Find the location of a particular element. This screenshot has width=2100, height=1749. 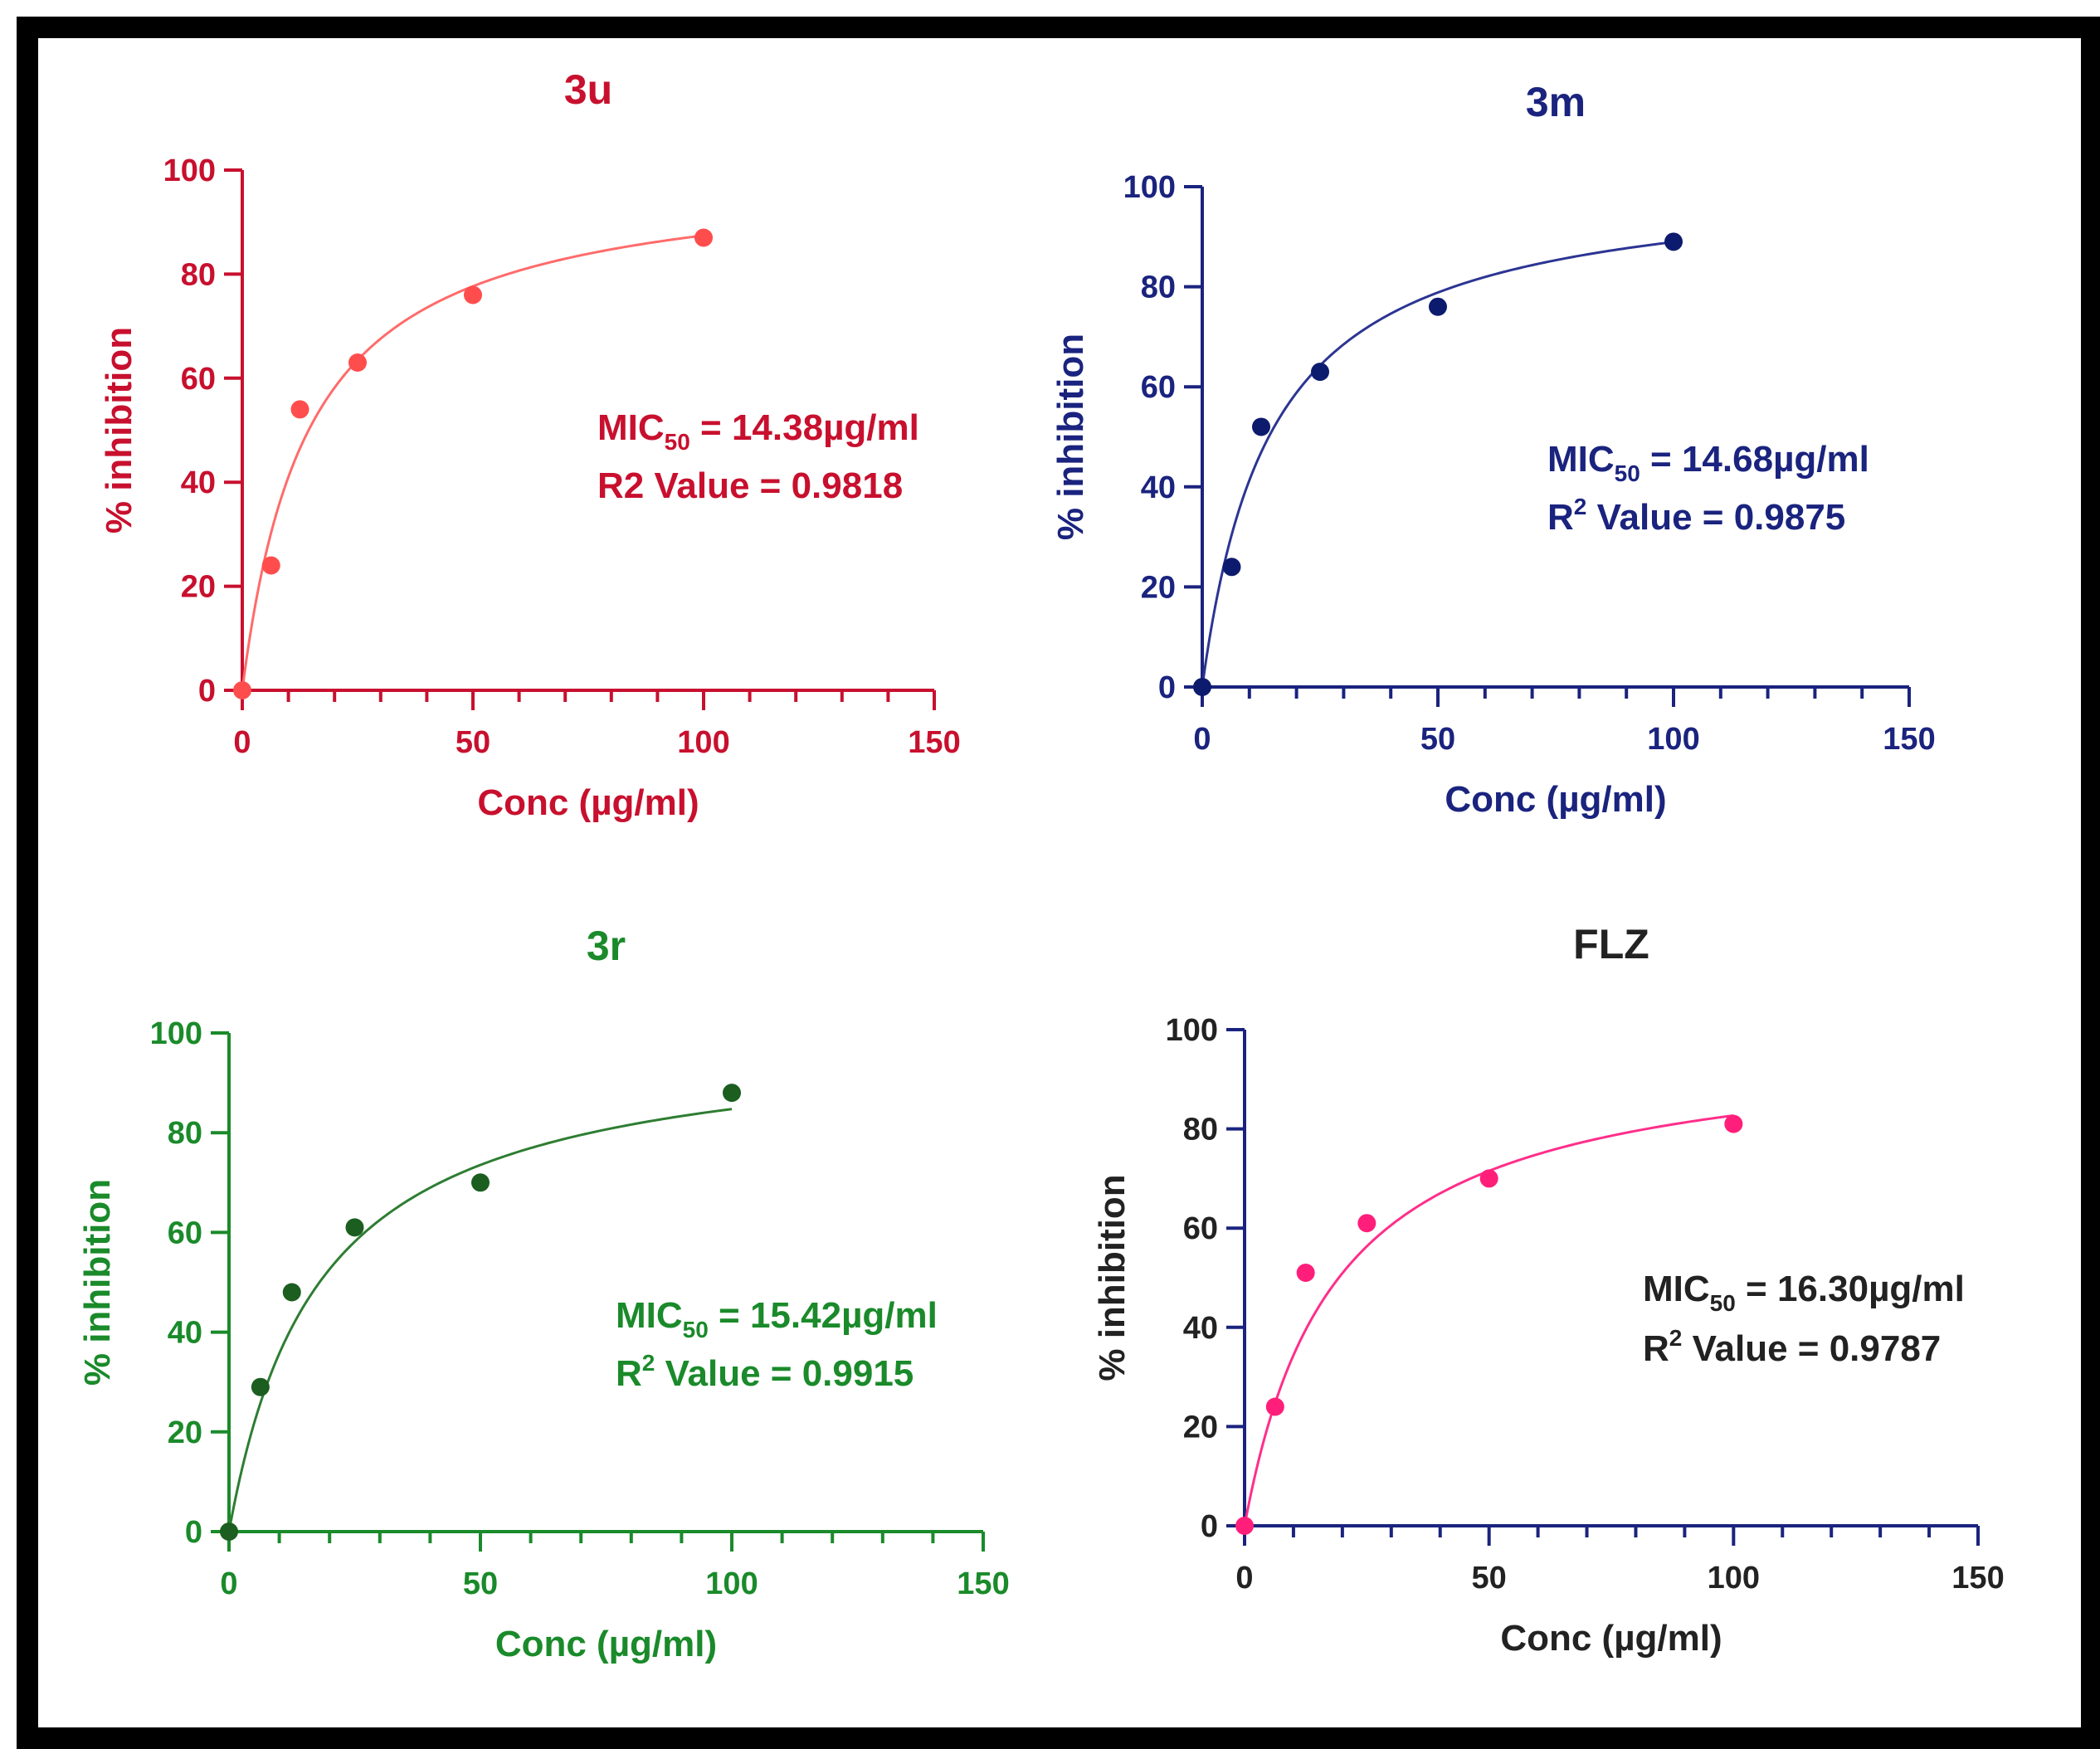

mic50-annotation: MIC50 = 14.38µg/ml is located at coordinates (758, 431).